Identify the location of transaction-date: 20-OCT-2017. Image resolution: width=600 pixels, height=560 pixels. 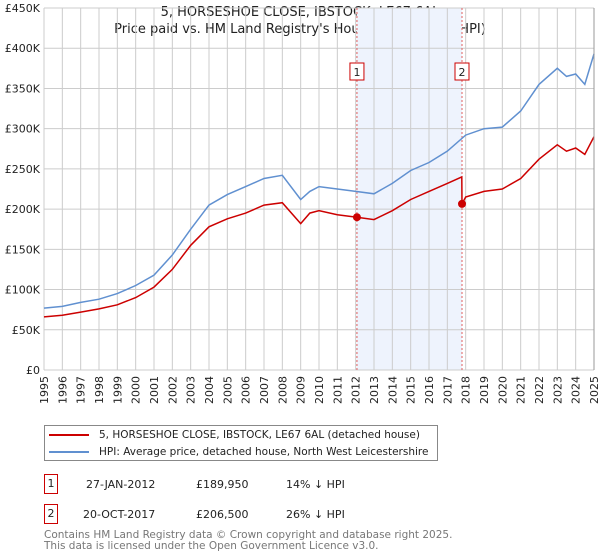
(119, 514).